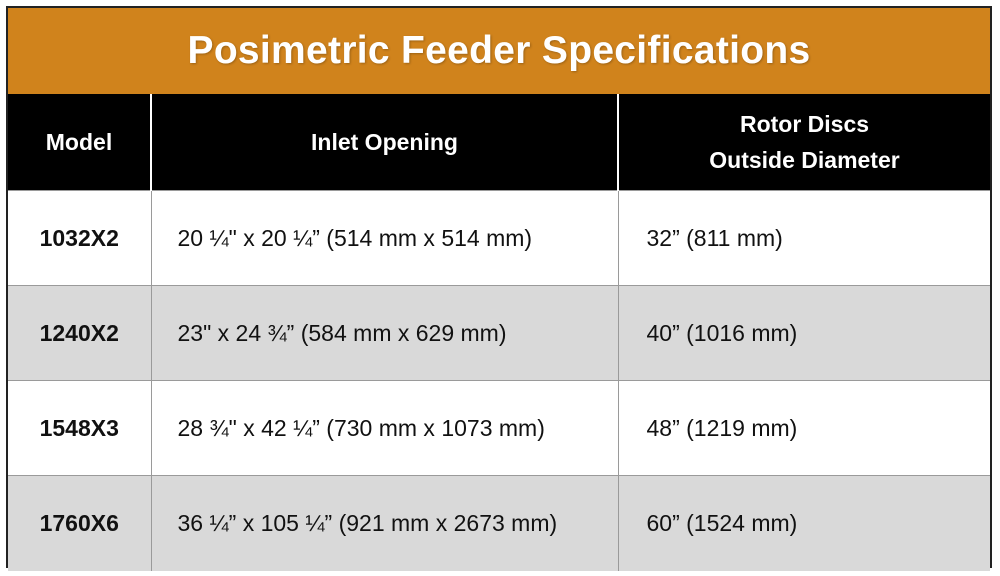 The width and height of the screenshot is (1000, 576). I want to click on model-cell: 1032X2, so click(79, 238).